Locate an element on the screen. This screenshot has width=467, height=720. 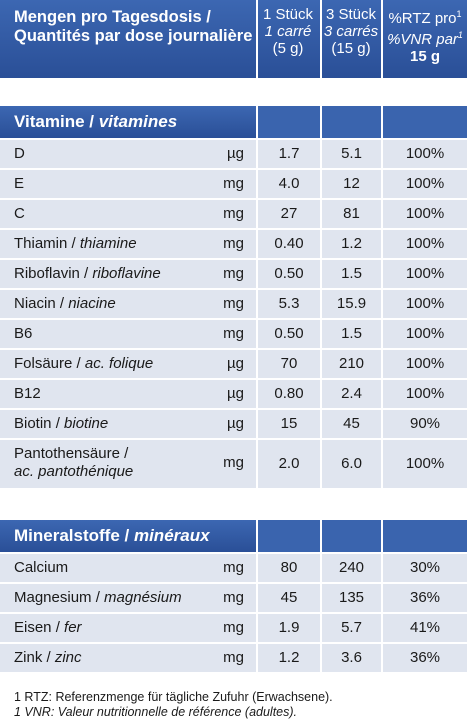
table-row: Biotin / biotine µg 15 45 90% is located at coordinates (233, 424).